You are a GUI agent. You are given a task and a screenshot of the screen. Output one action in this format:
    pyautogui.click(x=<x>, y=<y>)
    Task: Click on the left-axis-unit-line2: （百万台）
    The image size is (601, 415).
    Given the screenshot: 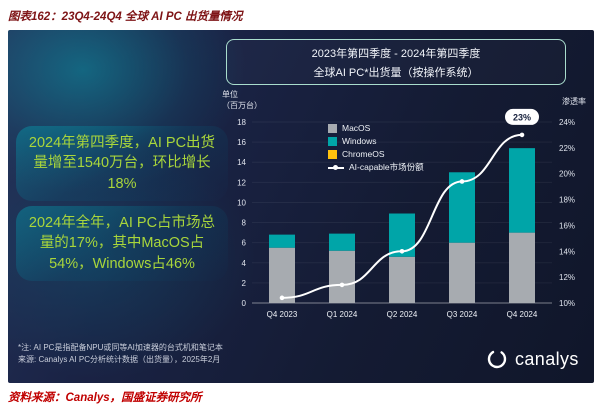 What is the action you would take?
    pyautogui.click(x=242, y=105)
    